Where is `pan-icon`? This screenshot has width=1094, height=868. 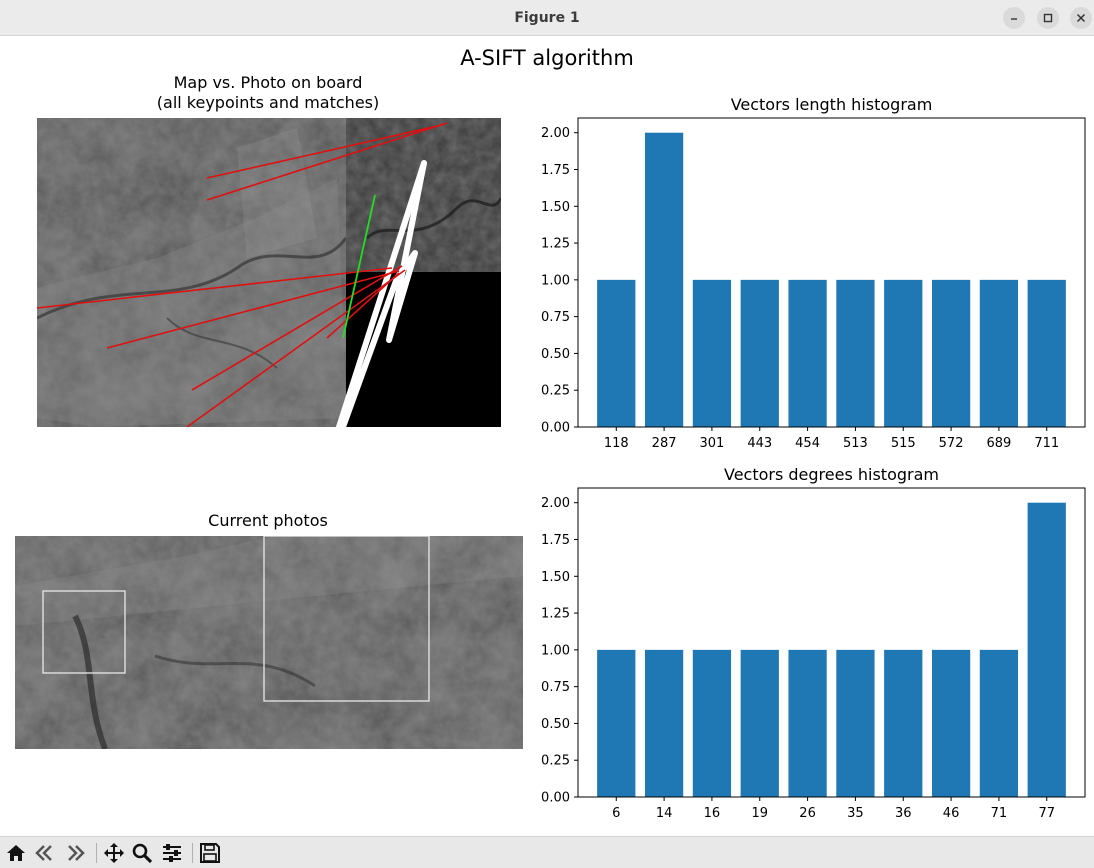 pan-icon is located at coordinates (114, 853).